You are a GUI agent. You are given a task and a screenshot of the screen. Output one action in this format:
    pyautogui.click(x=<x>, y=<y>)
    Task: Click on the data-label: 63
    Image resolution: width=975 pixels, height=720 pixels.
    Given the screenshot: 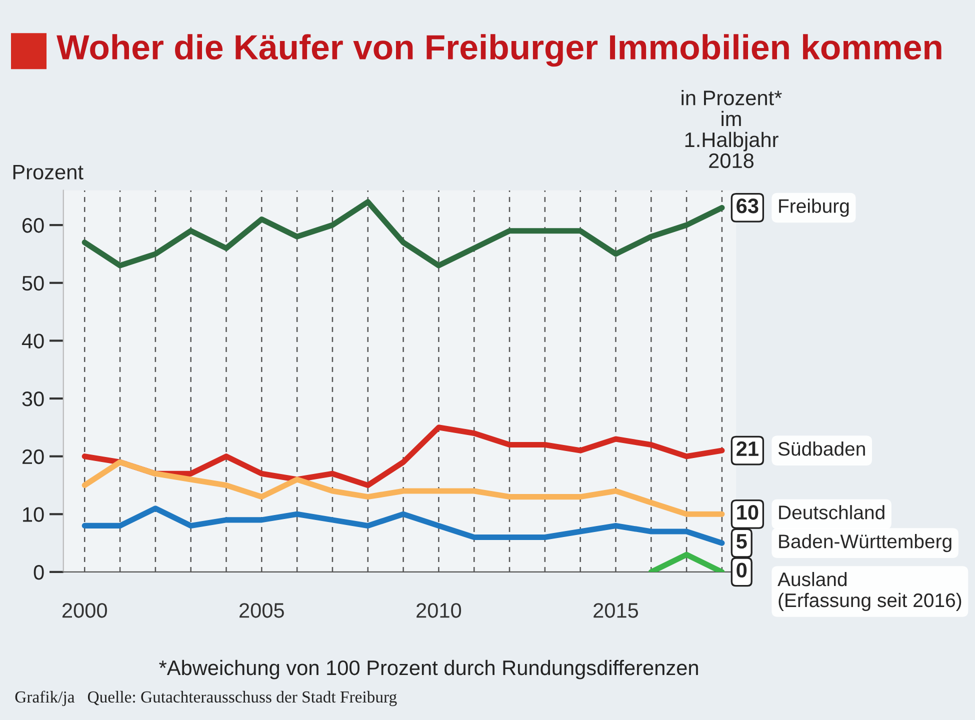 What is the action you would take?
    pyautogui.click(x=747, y=206)
    